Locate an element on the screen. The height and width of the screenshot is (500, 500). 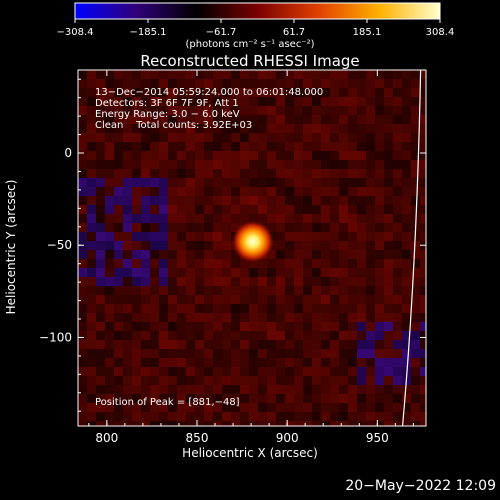
info-time-range: 13−Dec−2014 05:59:24.000 to 06:01:48.000 is located at coordinates (209, 92).